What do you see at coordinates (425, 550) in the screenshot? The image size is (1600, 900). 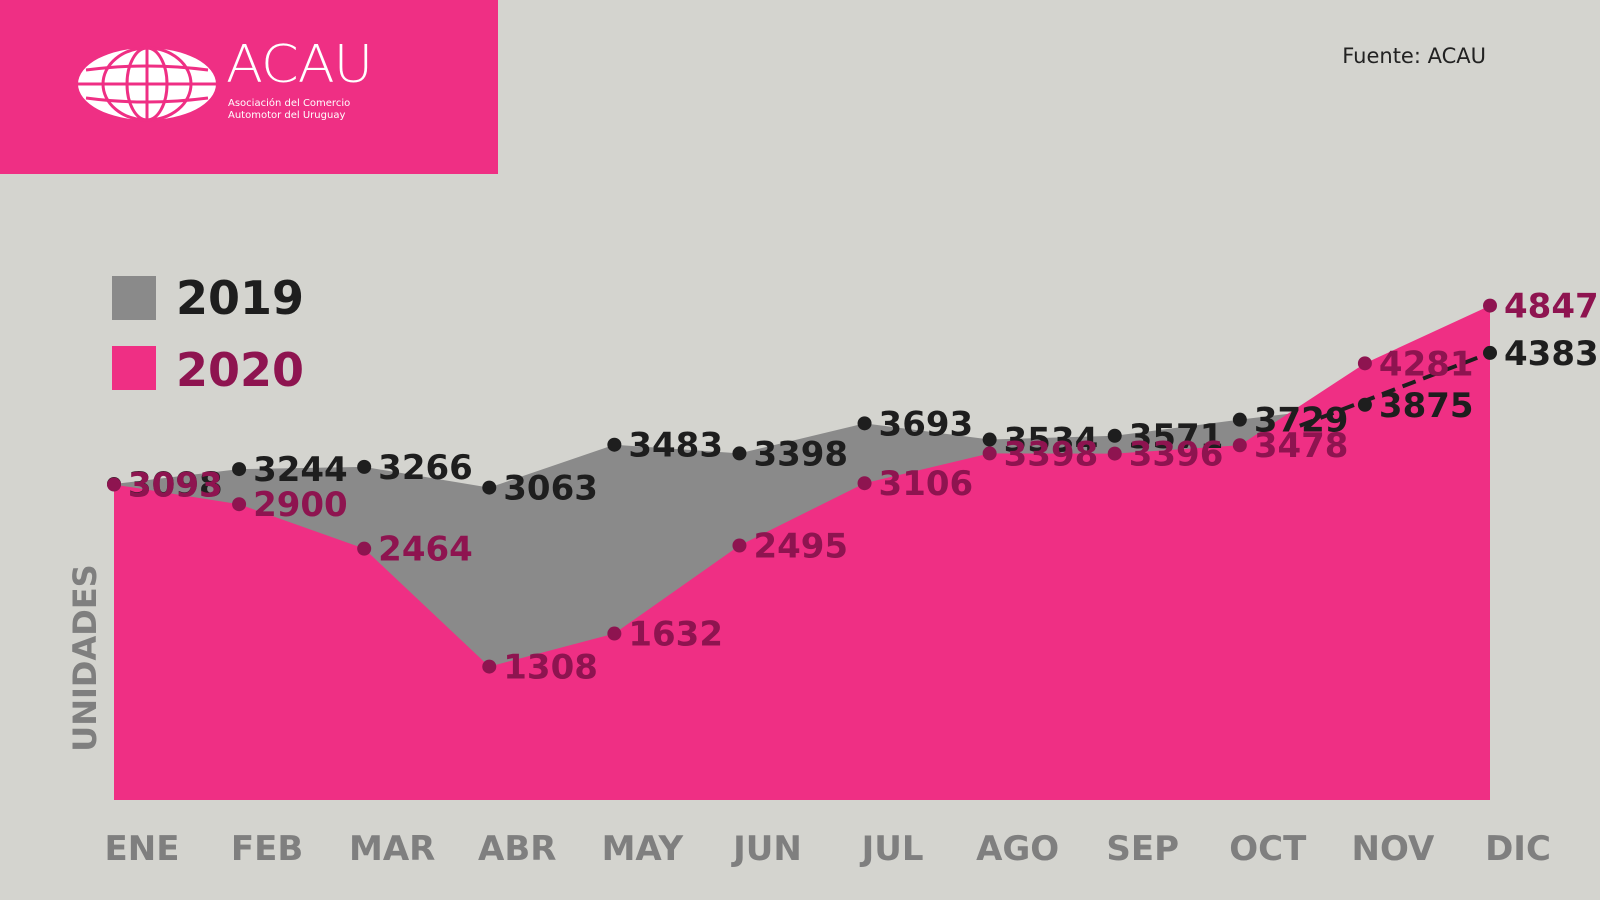 I see `data-label-2020-mar: 2464` at bounding box center [425, 550].